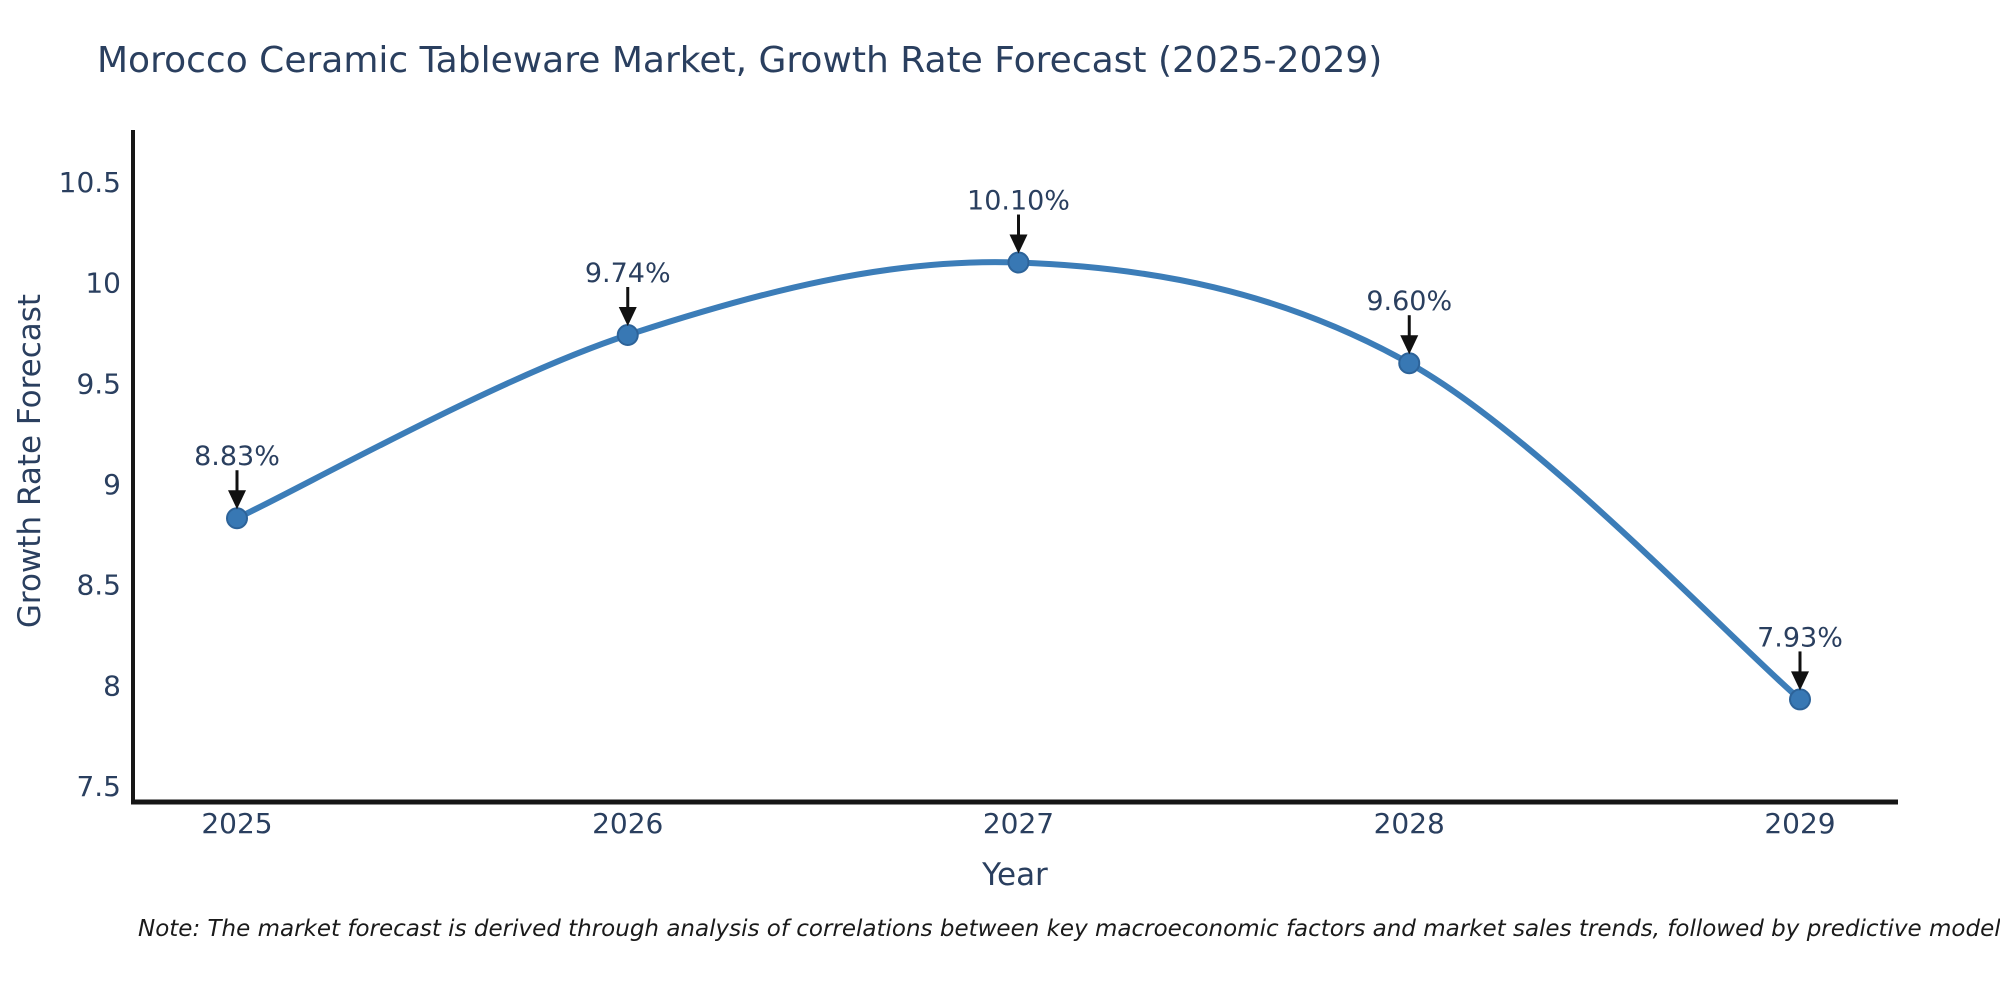 The width and height of the screenshot is (2000, 1000). Describe the element at coordinates (90, 182) in the screenshot. I see `y-tick-label: 10.5` at that location.